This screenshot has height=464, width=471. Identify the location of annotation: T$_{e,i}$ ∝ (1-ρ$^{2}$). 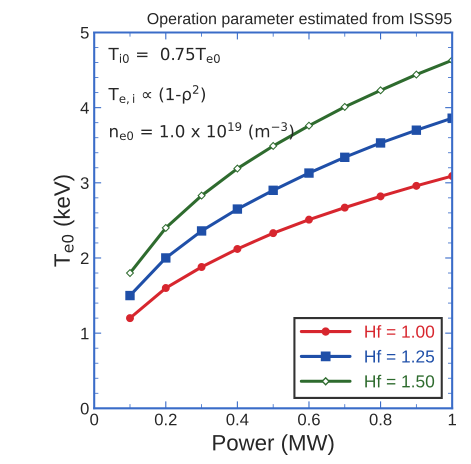
(157, 94).